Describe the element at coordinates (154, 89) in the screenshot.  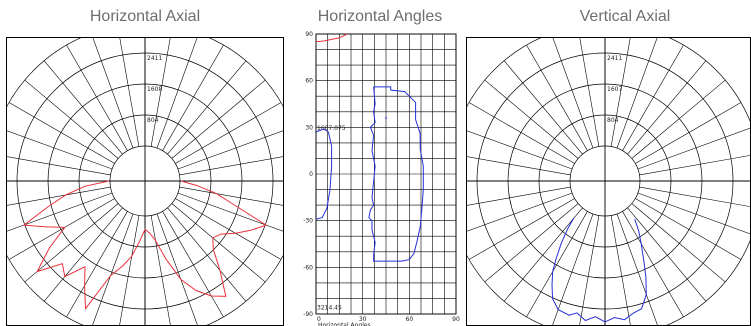
I see `ha-ring-label-1: 1608` at that location.